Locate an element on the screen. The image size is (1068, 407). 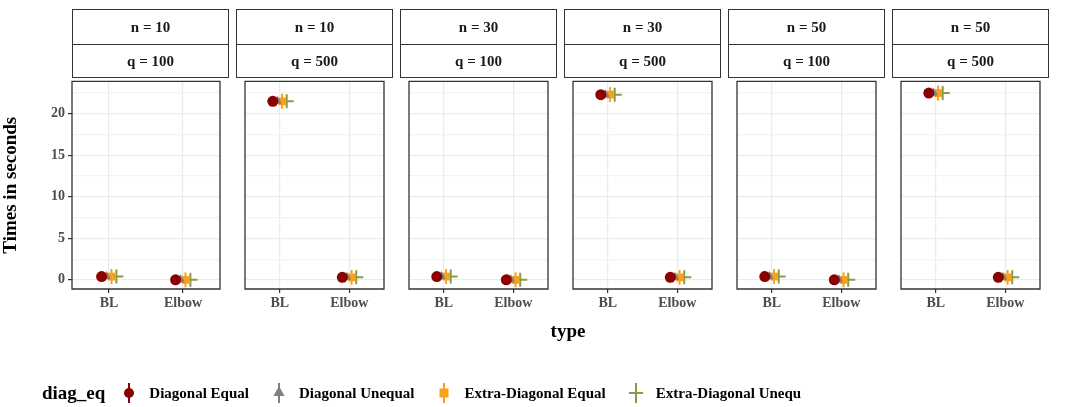
y-tick-label: 15 is located at coordinates (58, 154).